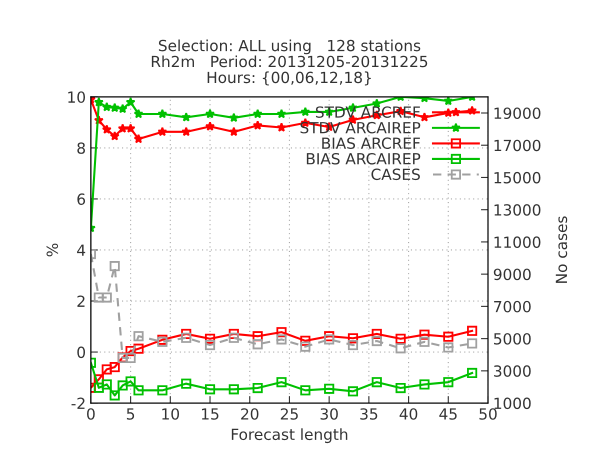 This screenshot has width=610, height=457. What do you see at coordinates (517, 178) in the screenshot?
I see `y2-tick-label: 15000` at bounding box center [517, 178].